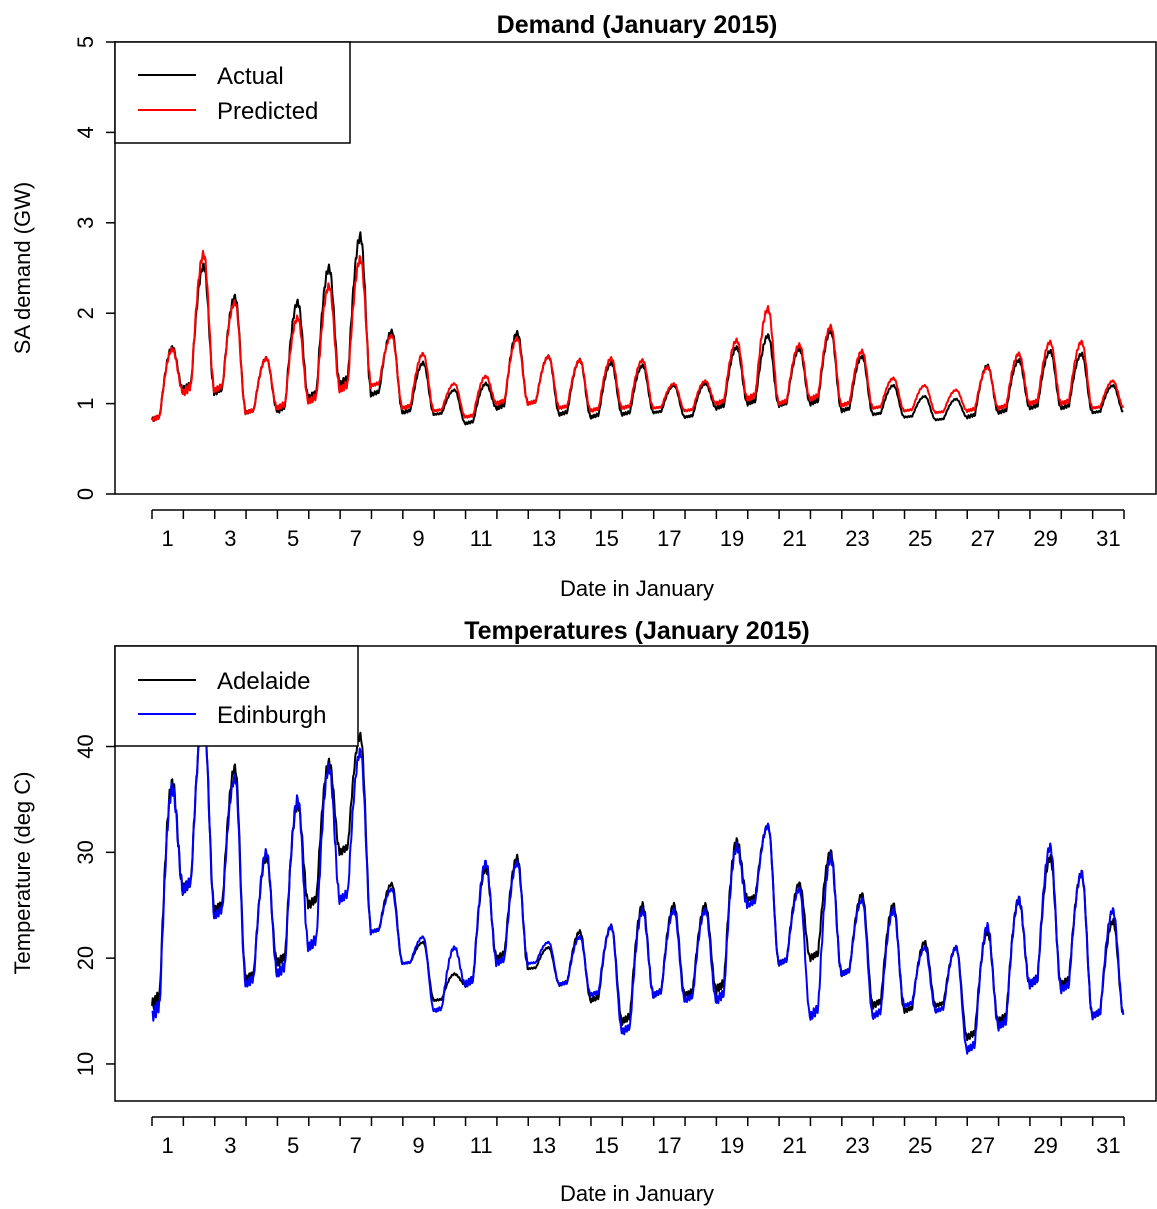 Image resolution: width=1157 pixels, height=1209 pixels. I want to click on temperature-legend-box, so click(236, 696).